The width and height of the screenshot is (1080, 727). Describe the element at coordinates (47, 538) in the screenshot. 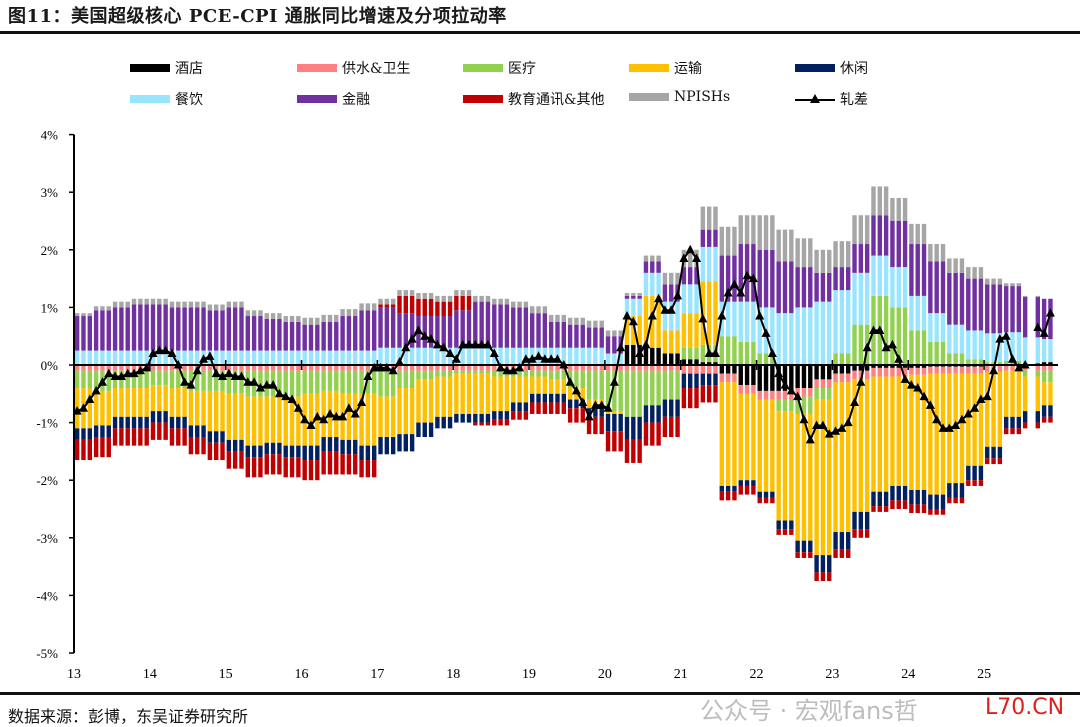

I see `y-tick-label: -3%` at that location.